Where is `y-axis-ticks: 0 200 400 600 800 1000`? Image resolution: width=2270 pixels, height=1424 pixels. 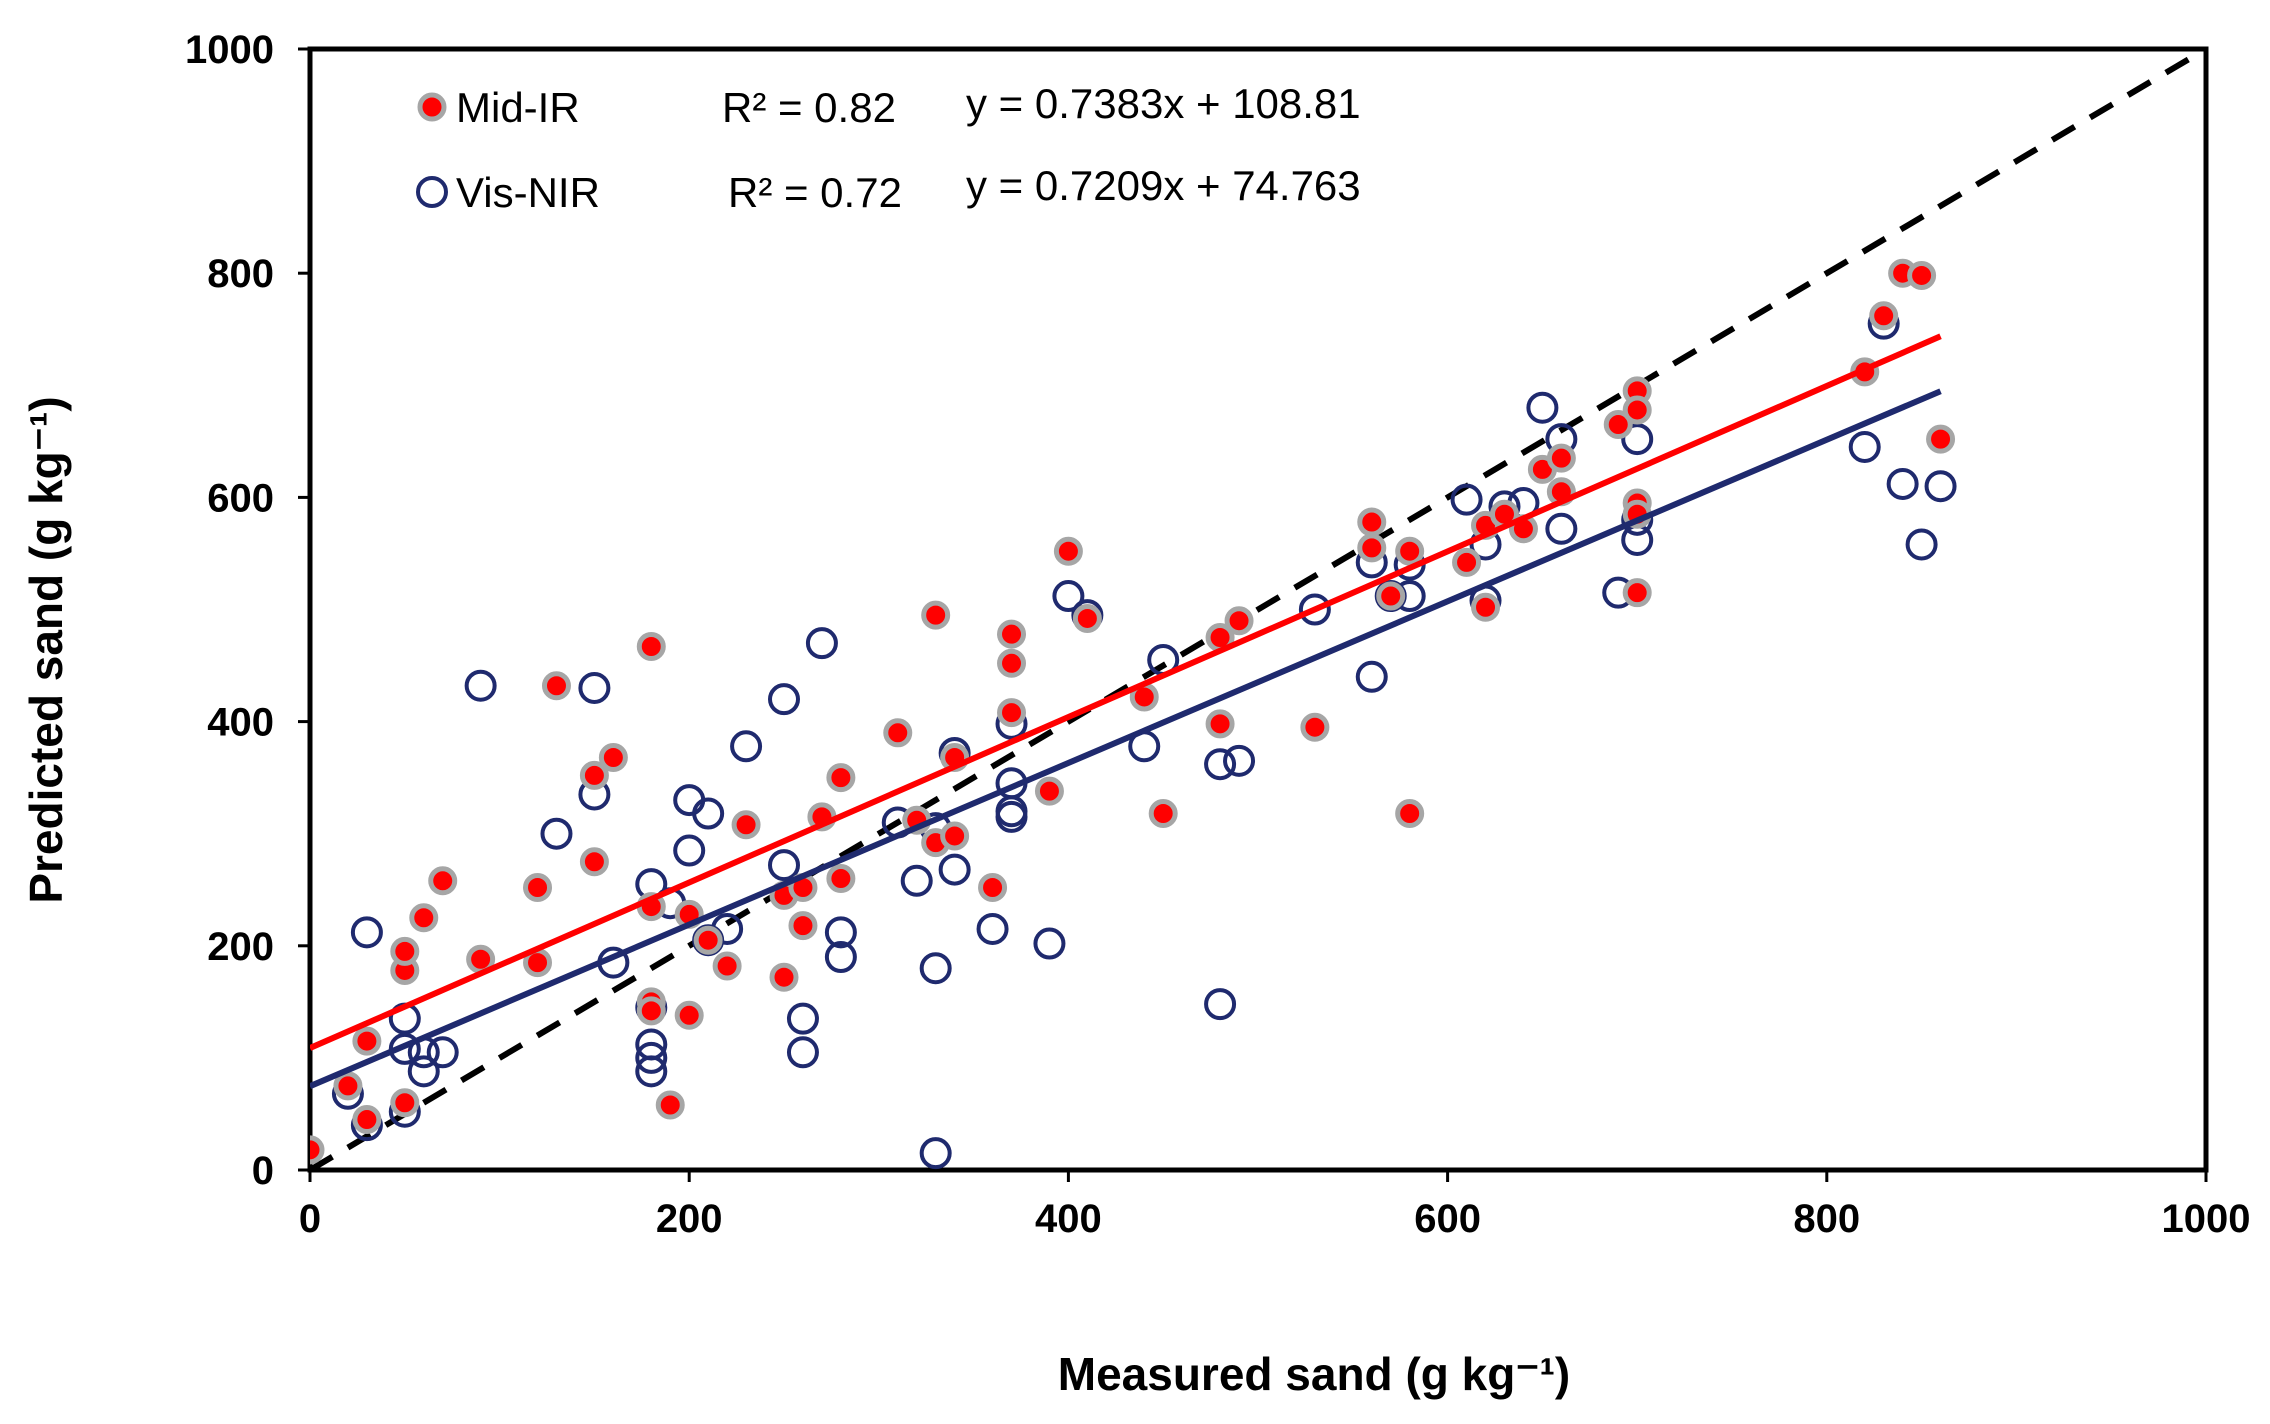 y-axis-ticks: 0 200 400 600 800 1000 is located at coordinates (247, 610).